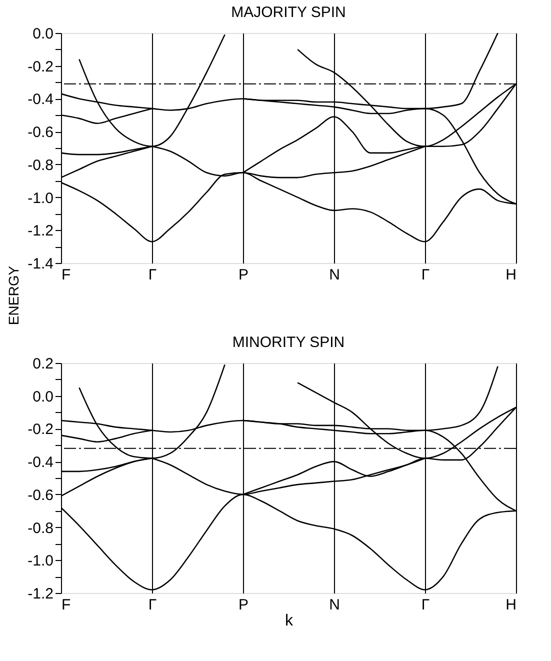  What do you see at coordinates (288, 12) in the screenshot?
I see `chart-title: MAJORITY SPIN` at bounding box center [288, 12].